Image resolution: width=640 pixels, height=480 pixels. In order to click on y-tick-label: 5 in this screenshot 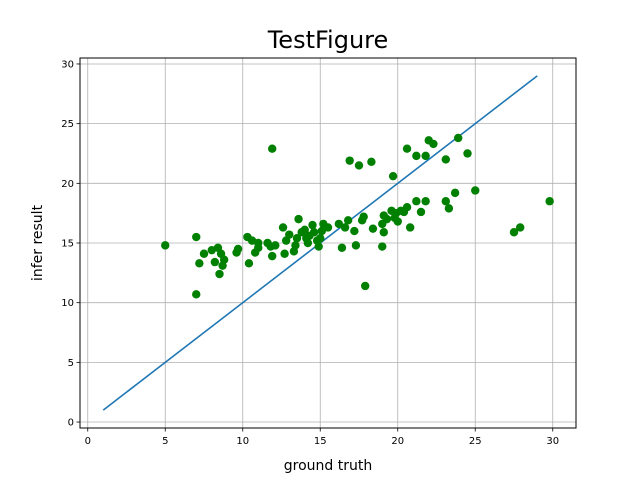, I will do `click(71, 363)`.